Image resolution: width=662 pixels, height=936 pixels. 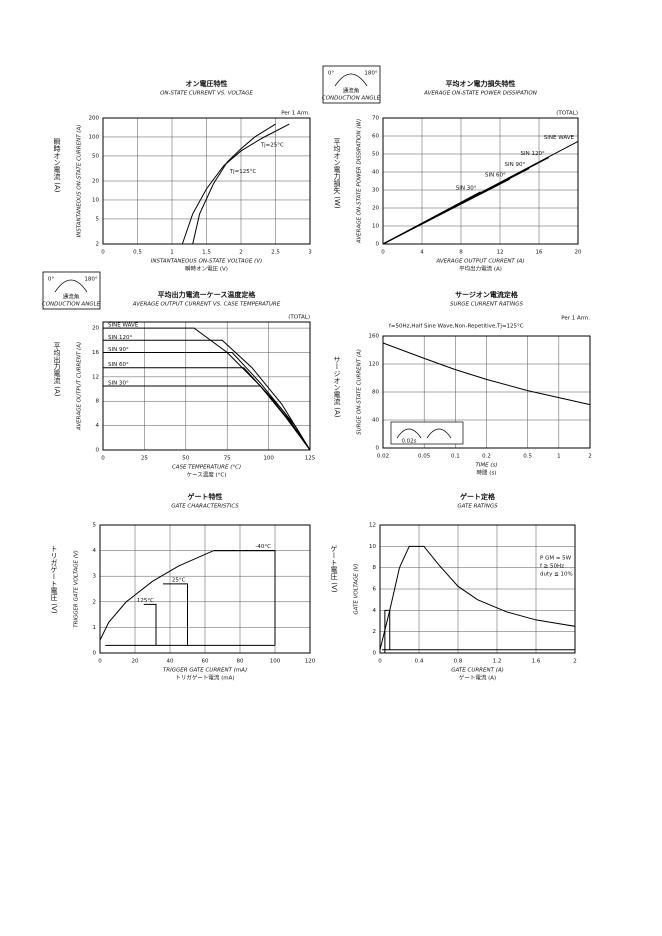 What do you see at coordinates (57, 369) in the screenshot?
I see `y-axis-label-ja: 平均出力電流 (A)` at bounding box center [57, 369].